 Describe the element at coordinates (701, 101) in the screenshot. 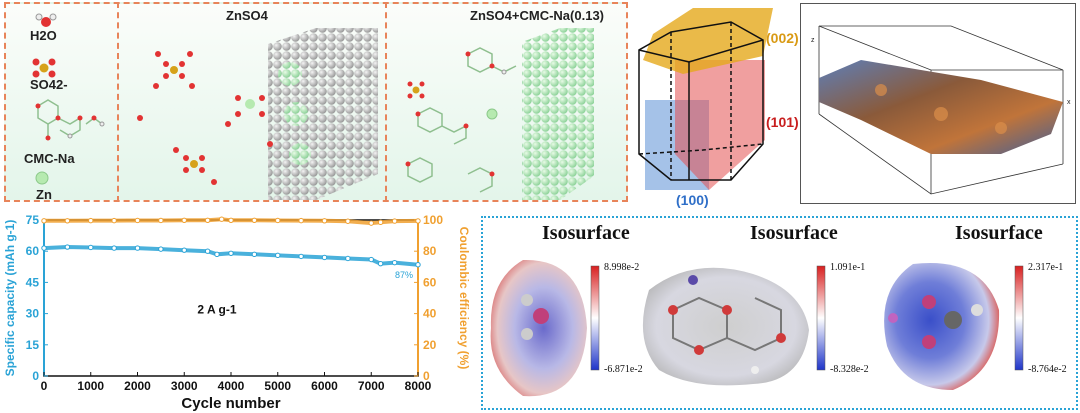

I see `hexagonal-prism-outline` at that location.